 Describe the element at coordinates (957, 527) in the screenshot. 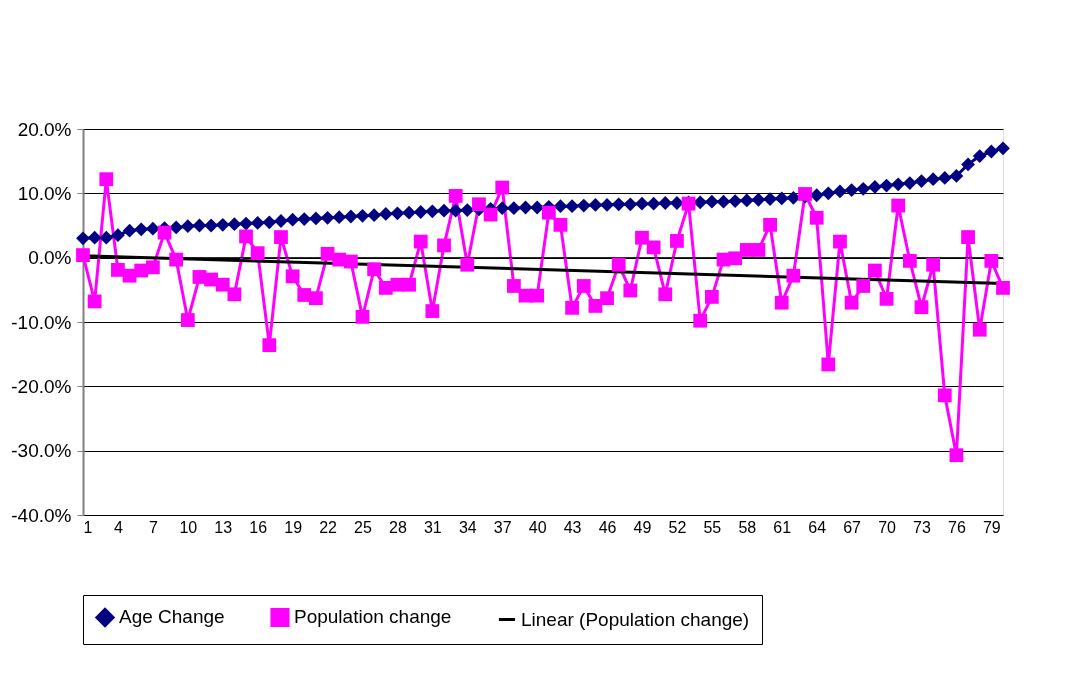

I see `x-tick-label: 76` at that location.